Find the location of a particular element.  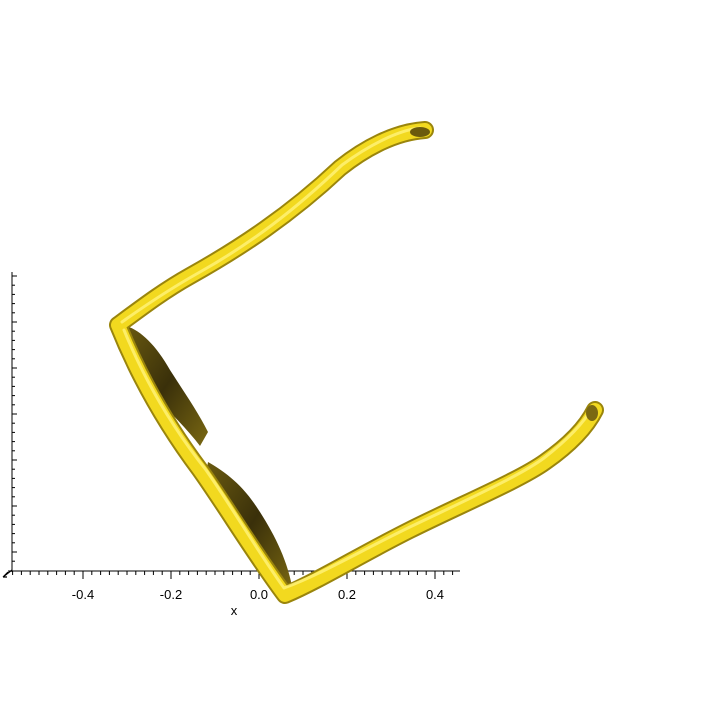

x-tick-label: -0.2 is located at coordinates (171, 594).